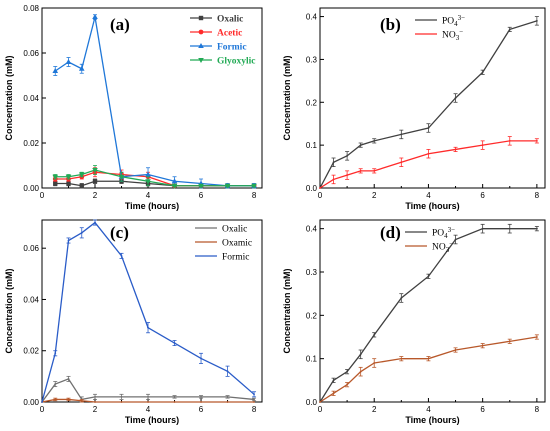 This screenshot has height=431, width=550. What do you see at coordinates (254, 195) in the screenshot?
I see `x-tick-label: 8` at bounding box center [254, 195].